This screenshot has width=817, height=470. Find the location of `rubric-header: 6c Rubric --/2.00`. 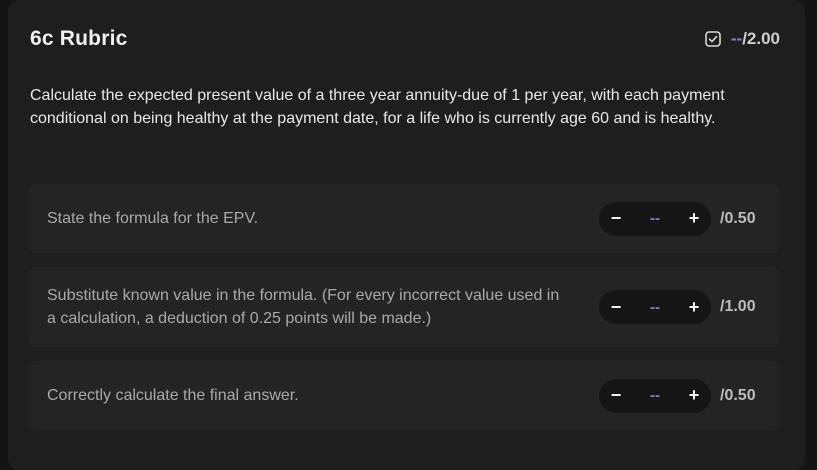

rubric-header: 6c Rubric --/2.00 is located at coordinates (405, 39).